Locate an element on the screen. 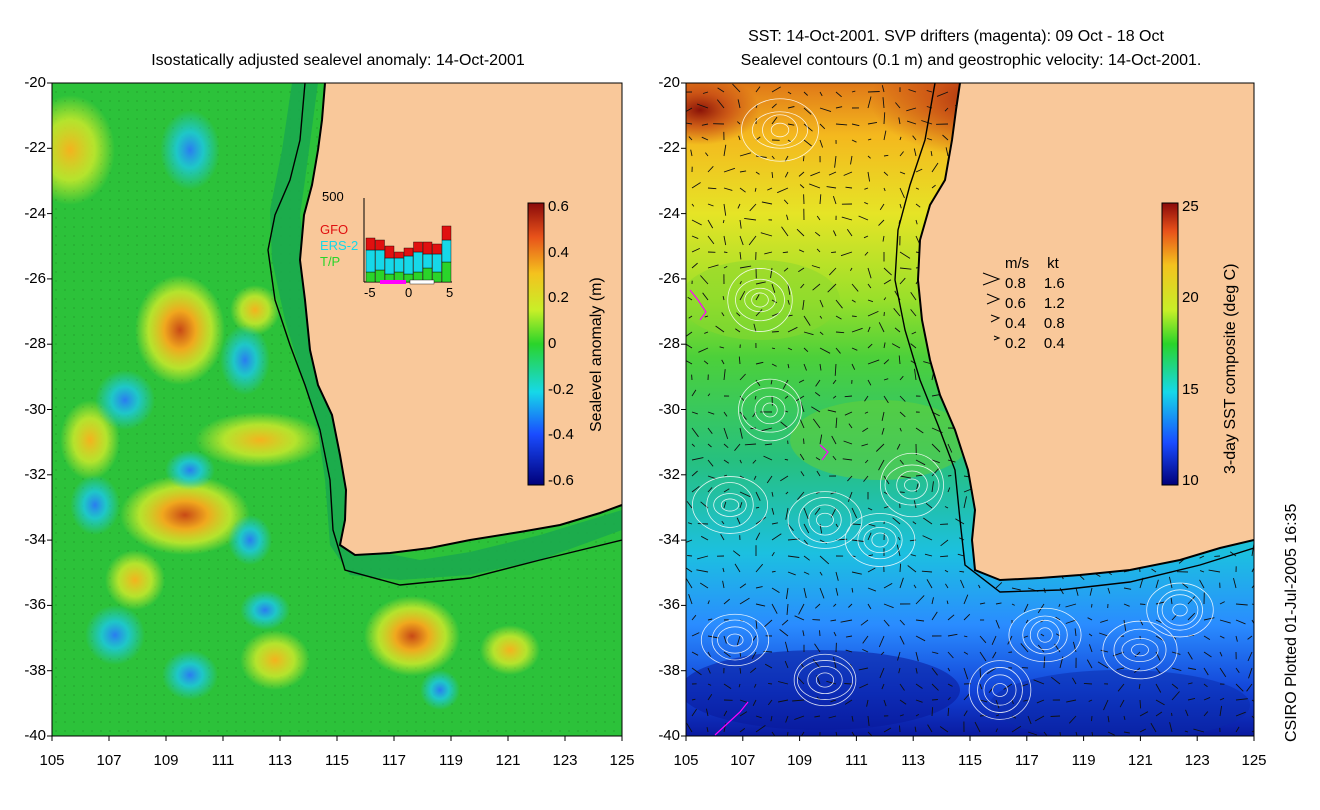 The height and width of the screenshot is (810, 1320). left-y-tick: -32 is located at coordinates (35, 474).